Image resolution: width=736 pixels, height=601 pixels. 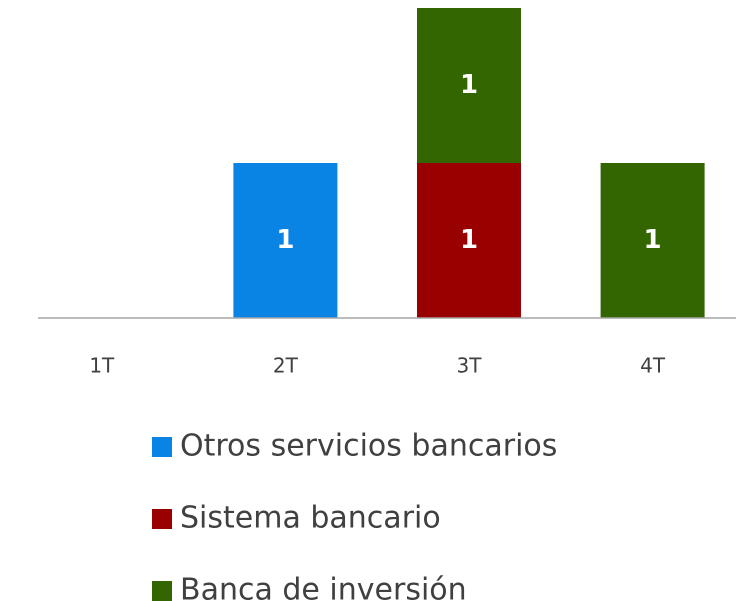 What do you see at coordinates (310, 518) in the screenshot?
I see `legend-label: Sistema bancario` at bounding box center [310, 518].